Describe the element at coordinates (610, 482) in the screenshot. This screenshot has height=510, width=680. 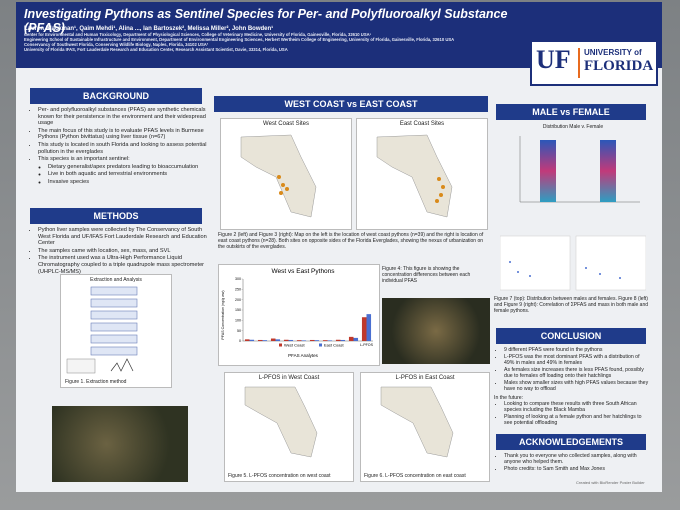
I see `footer: Created with BioRender Poster Builder` at that location.